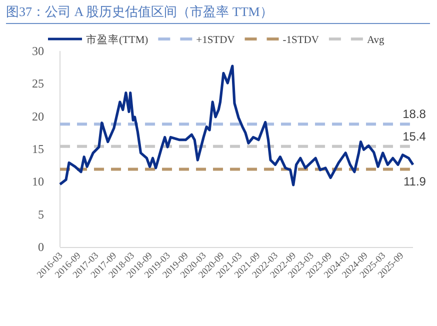 The image size is (437, 326). I want to click on y-tick-label: 30, so click(38, 51).